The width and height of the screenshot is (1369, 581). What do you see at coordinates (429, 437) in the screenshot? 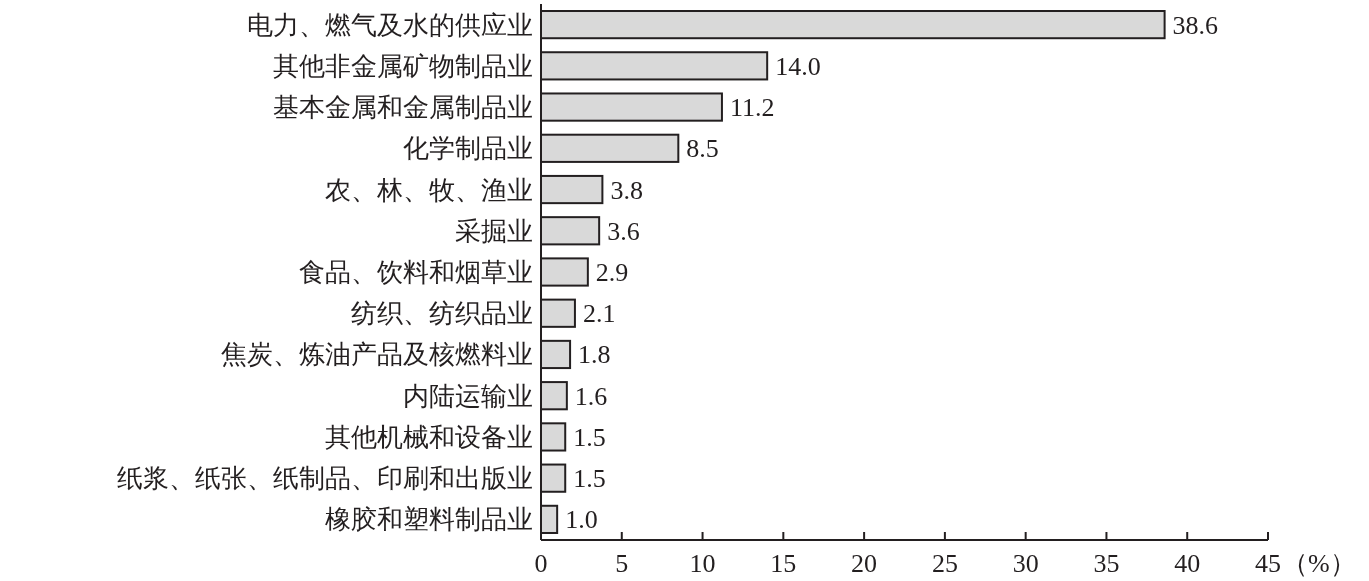
I see `y-tick-label: 其他机械和设备业` at bounding box center [429, 437].